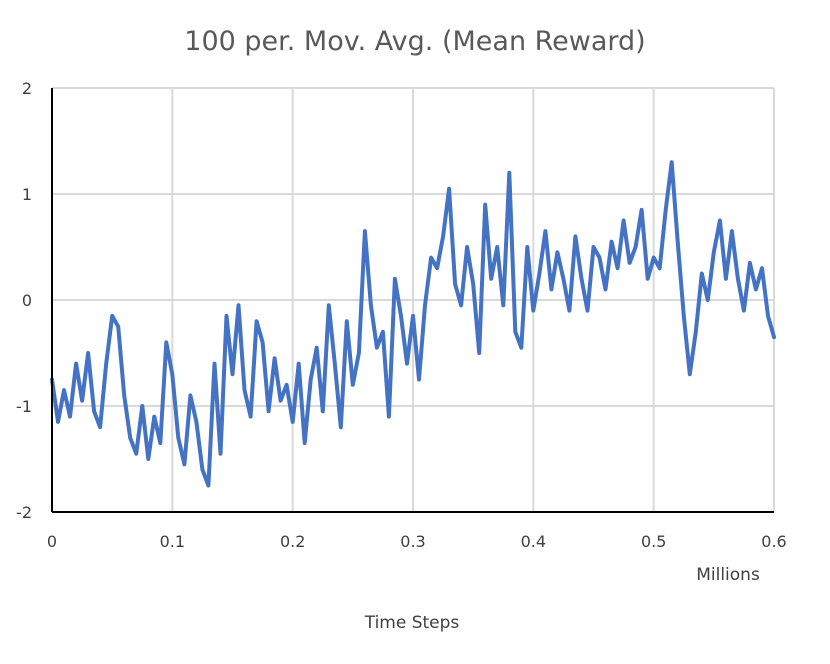 The width and height of the screenshot is (830, 664). Describe the element at coordinates (27, 300) in the screenshot. I see `y-tick-label: 0` at that location.